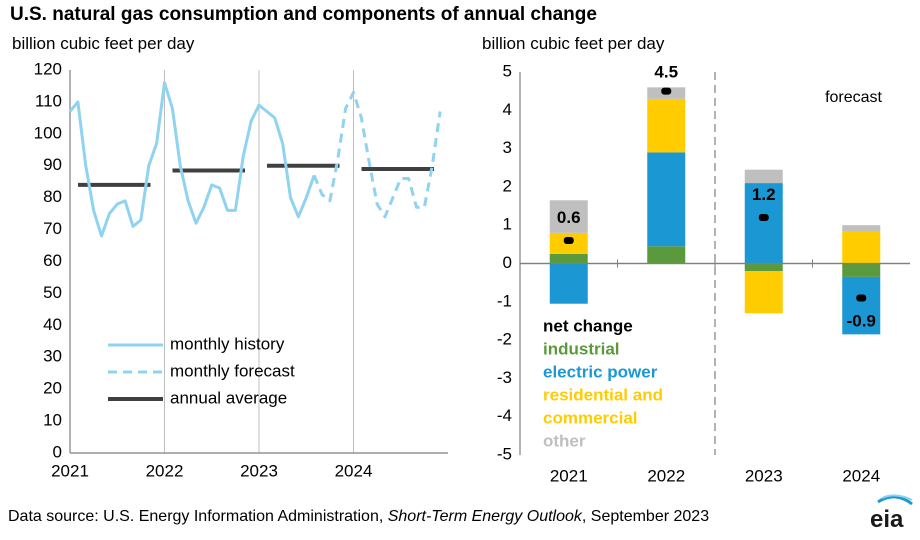  Describe the element at coordinates (52, 420) in the screenshot. I see `left-y-tick-label: 10` at that location.